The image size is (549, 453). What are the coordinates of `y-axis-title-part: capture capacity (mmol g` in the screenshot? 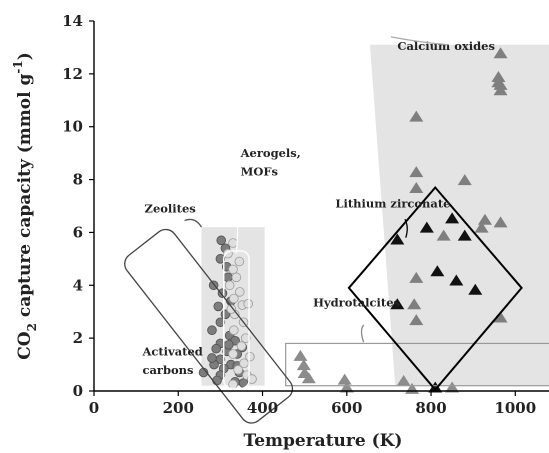 It's located at (25, 199).